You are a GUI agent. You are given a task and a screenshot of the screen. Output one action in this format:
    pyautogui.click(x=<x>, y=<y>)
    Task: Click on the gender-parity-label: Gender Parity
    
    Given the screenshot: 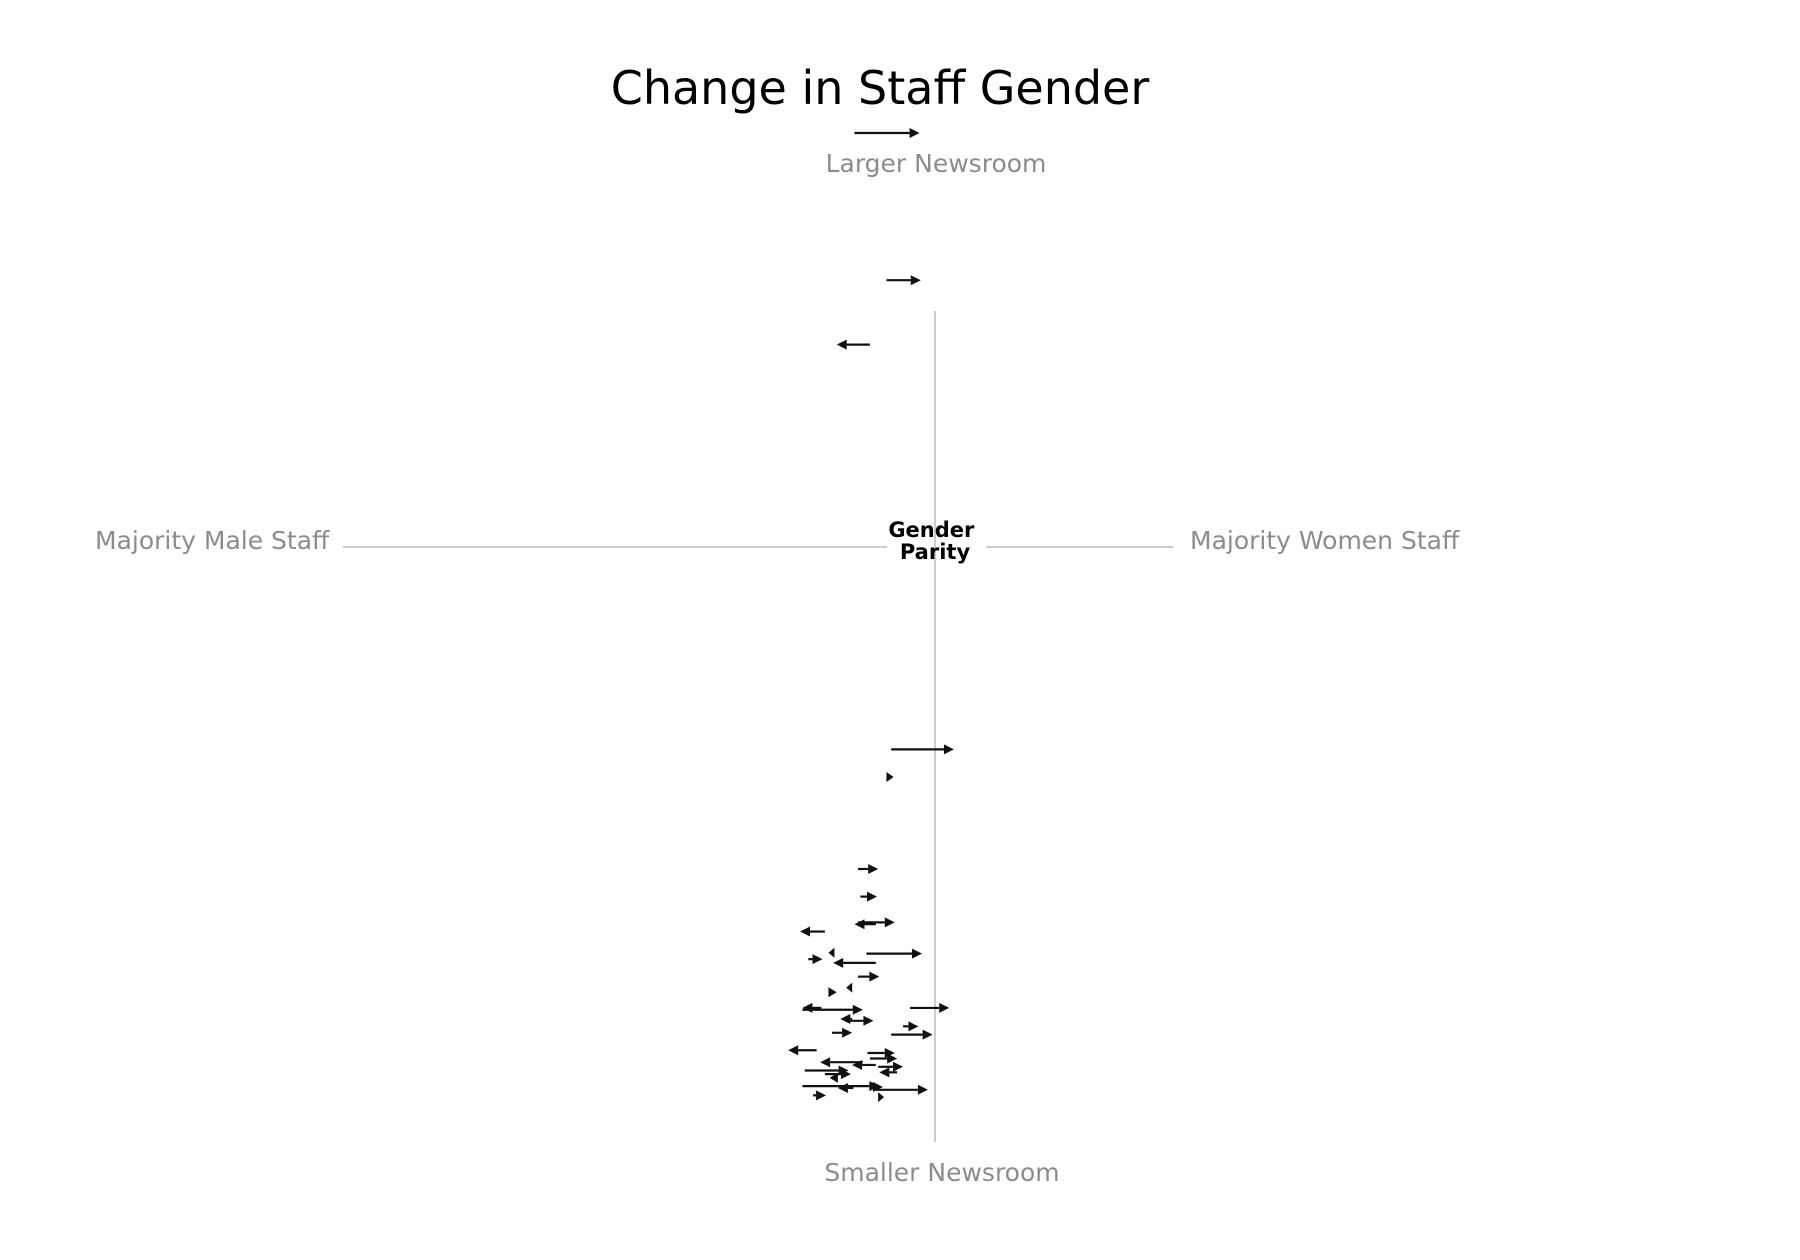 What is the action you would take?
    pyautogui.click(x=934, y=541)
    